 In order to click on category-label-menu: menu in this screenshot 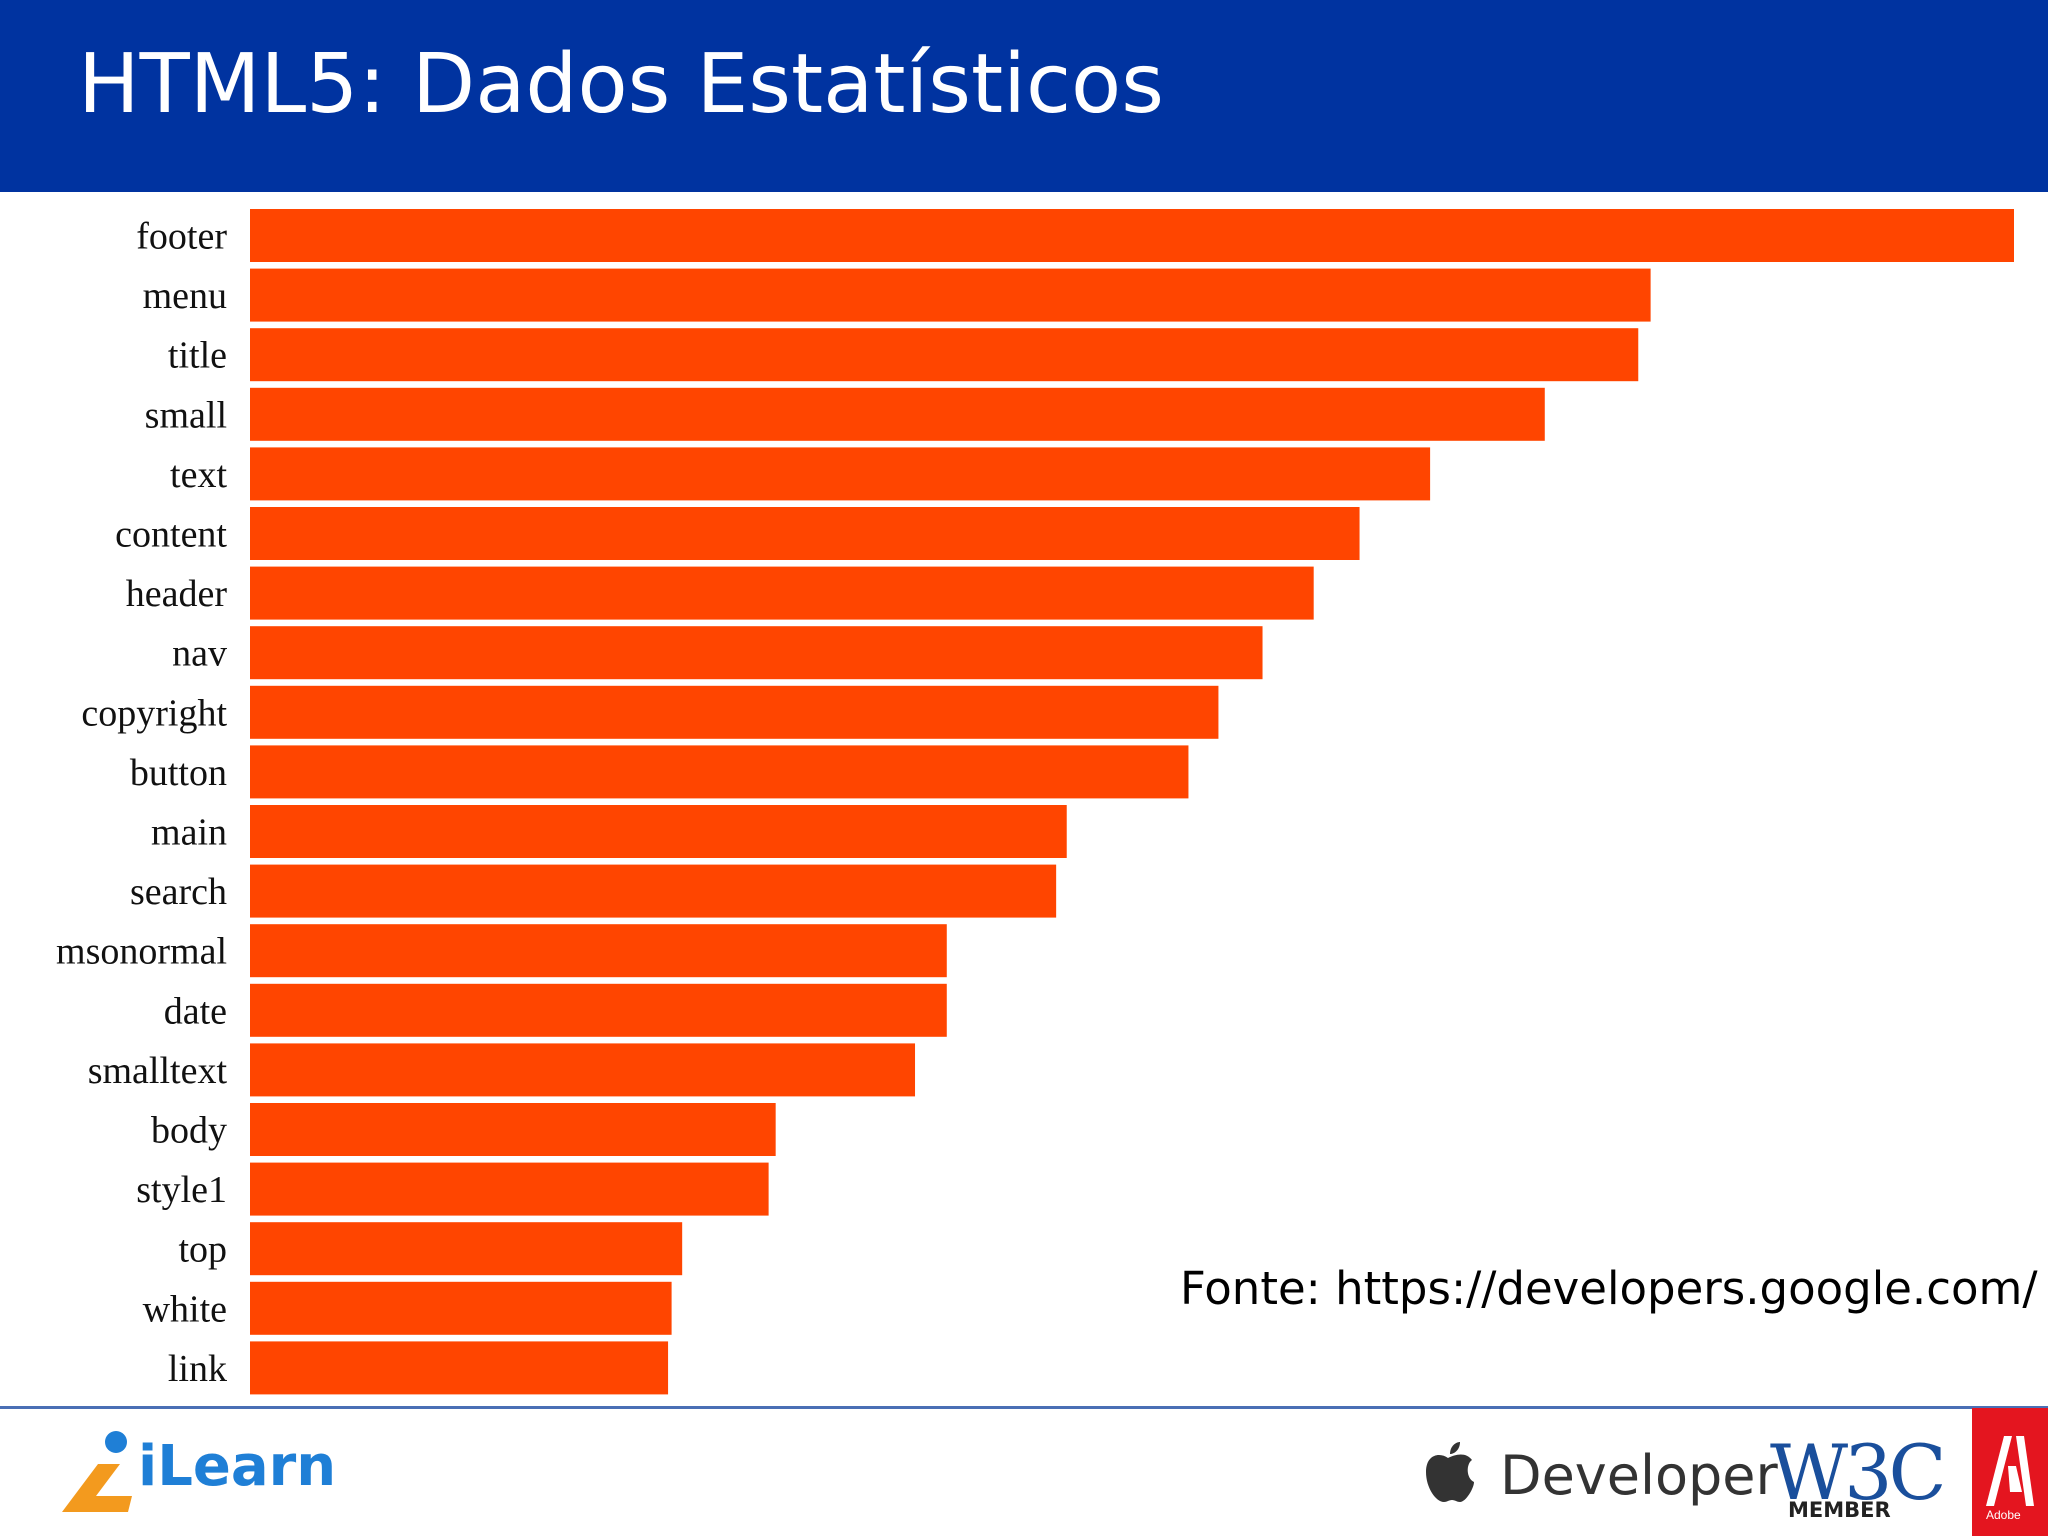, I will do `click(185, 296)`.